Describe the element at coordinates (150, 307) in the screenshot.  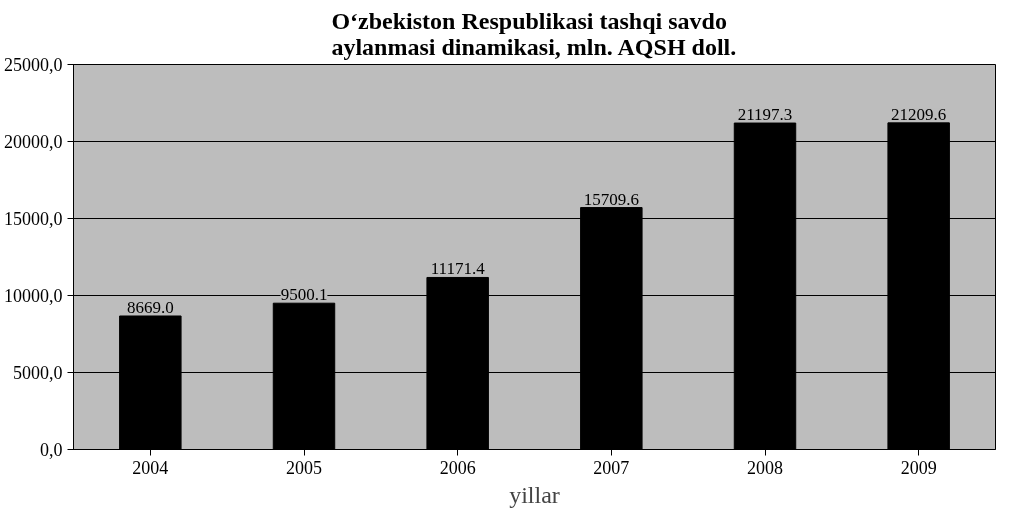
I see `data-label: 8669.0` at that location.